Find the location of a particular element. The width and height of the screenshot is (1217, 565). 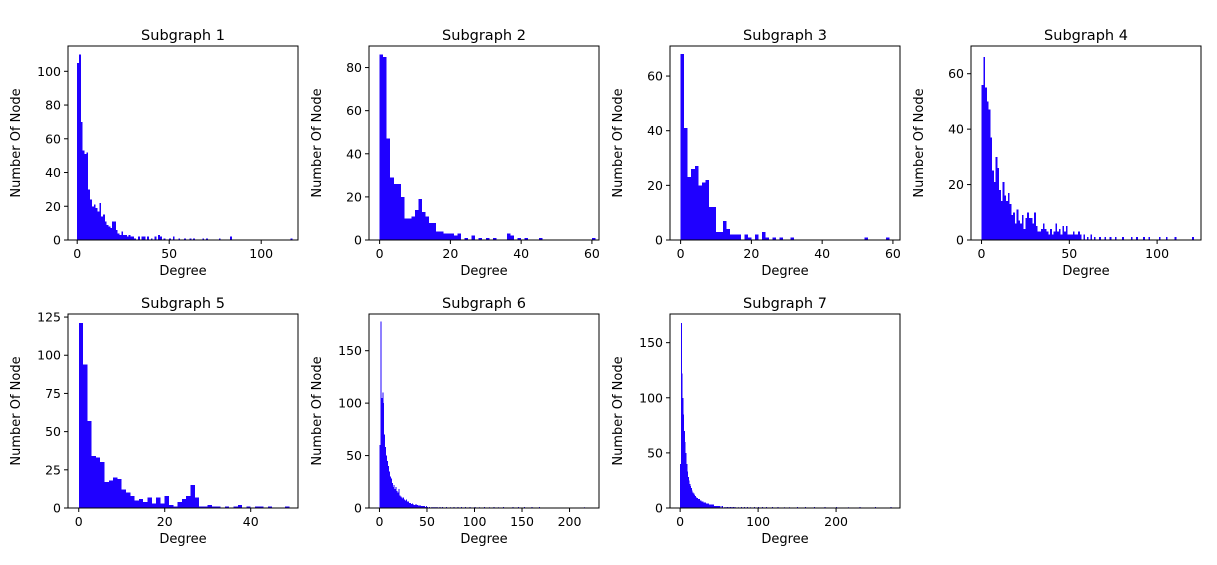

y-tick-label: 0 is located at coordinates (358, 240).